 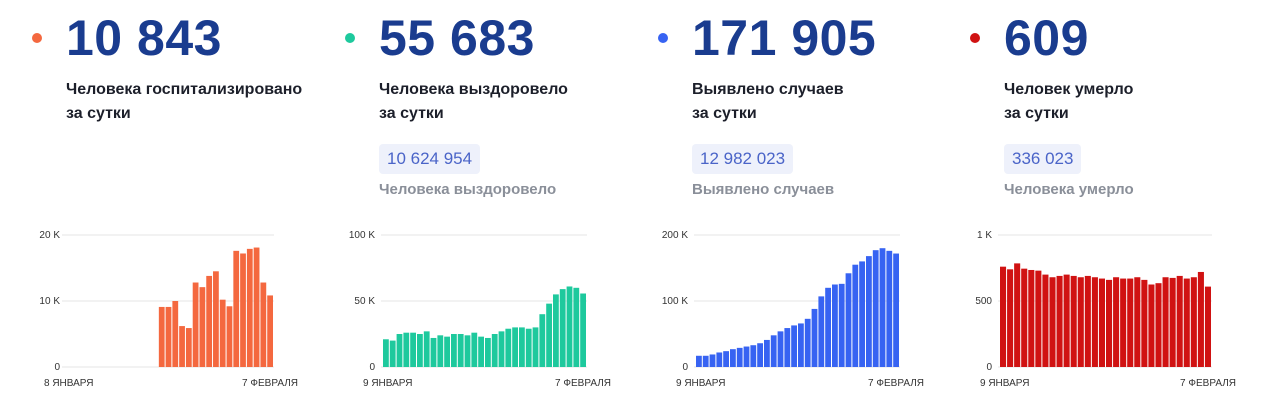 I want to click on hospitalized-bar-chart: 0 10 K 20 K 8 ЯНВАРЯ 7 ФЕВРАЛЯ, so click(x=168, y=309).